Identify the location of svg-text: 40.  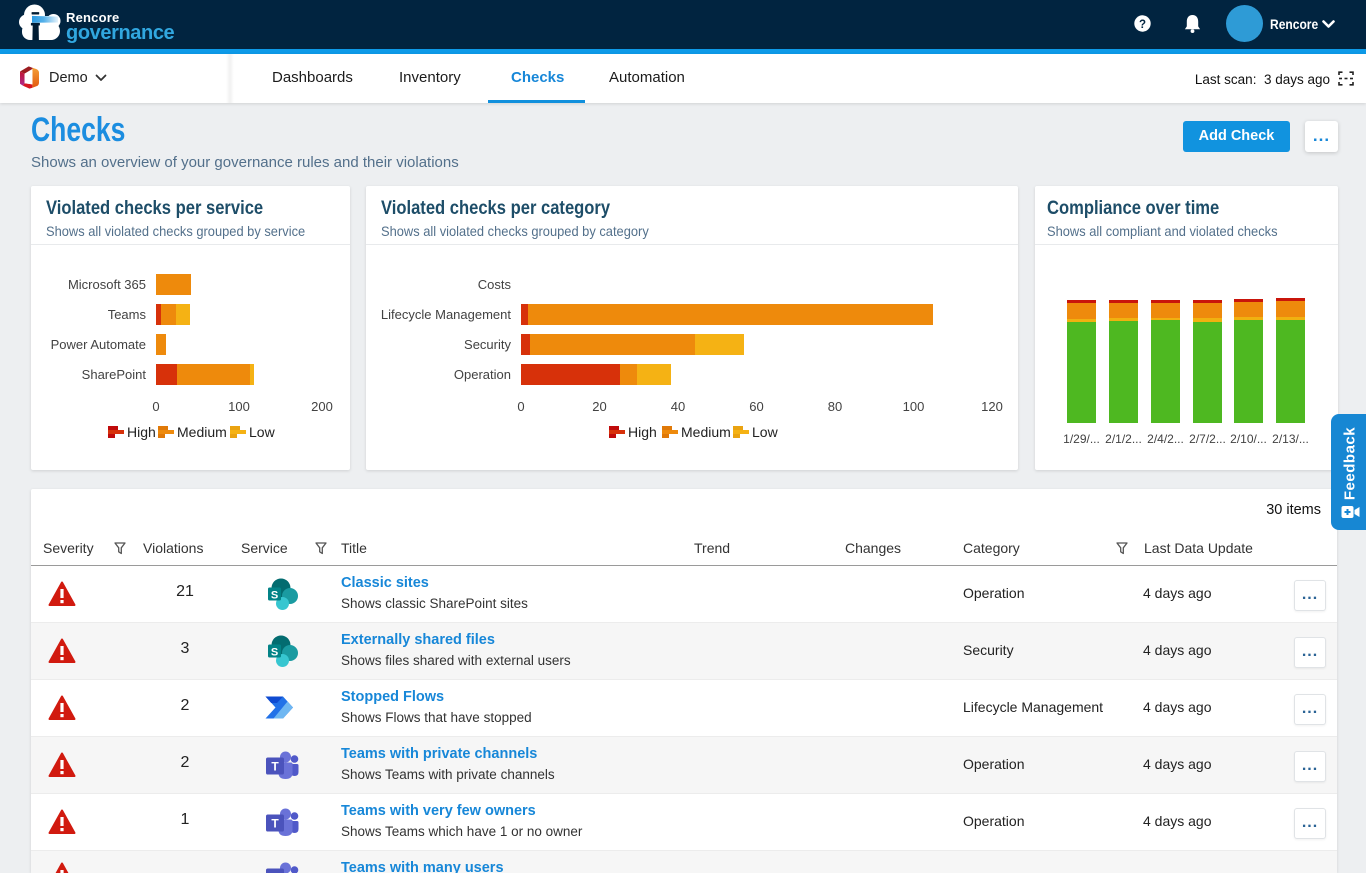
(678, 406).